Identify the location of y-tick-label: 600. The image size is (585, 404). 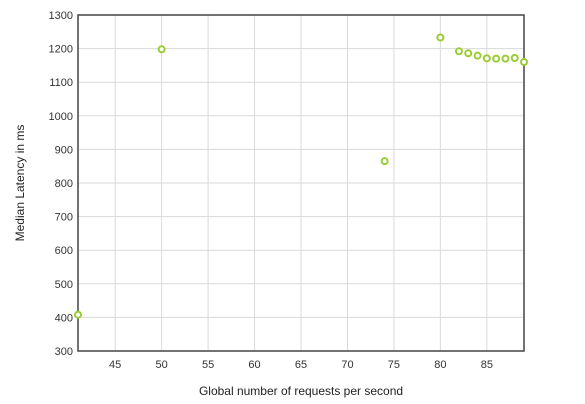
(64, 251).